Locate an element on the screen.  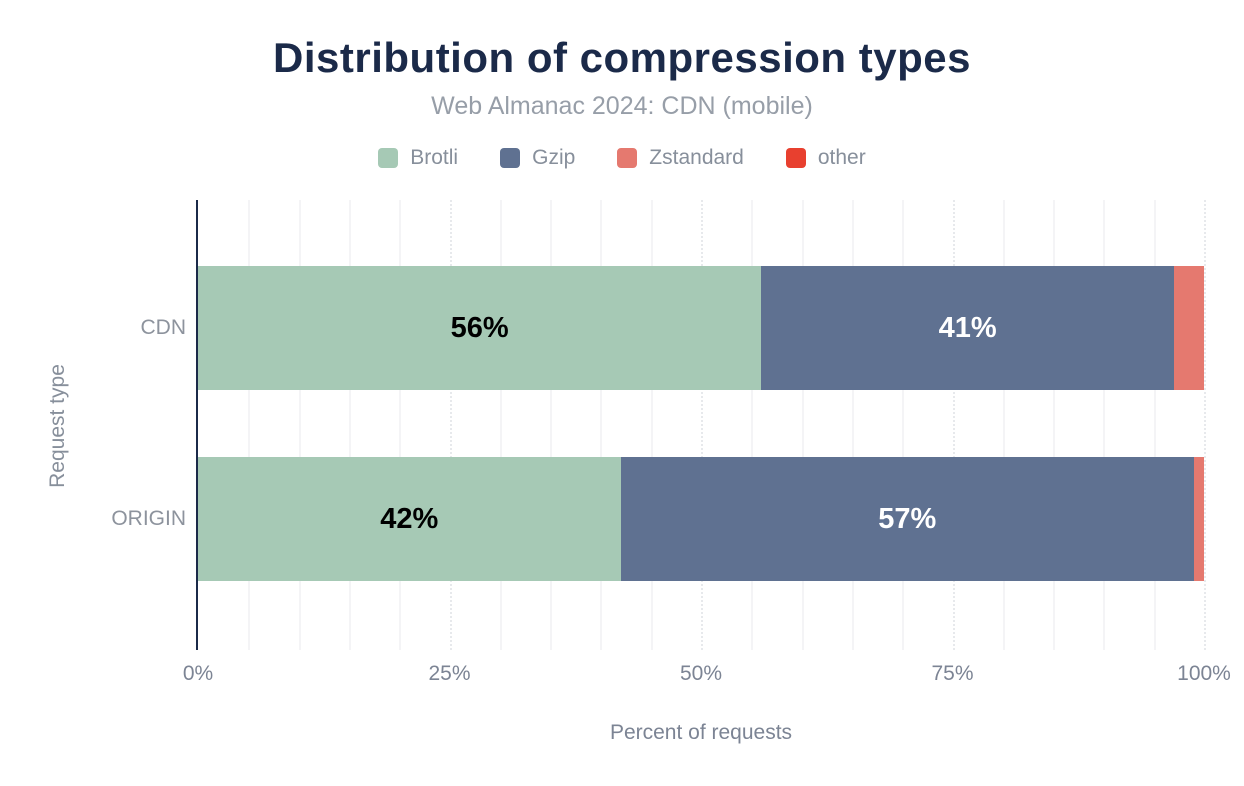
bar-segment-origin-zstandard is located at coordinates (1198, 519).